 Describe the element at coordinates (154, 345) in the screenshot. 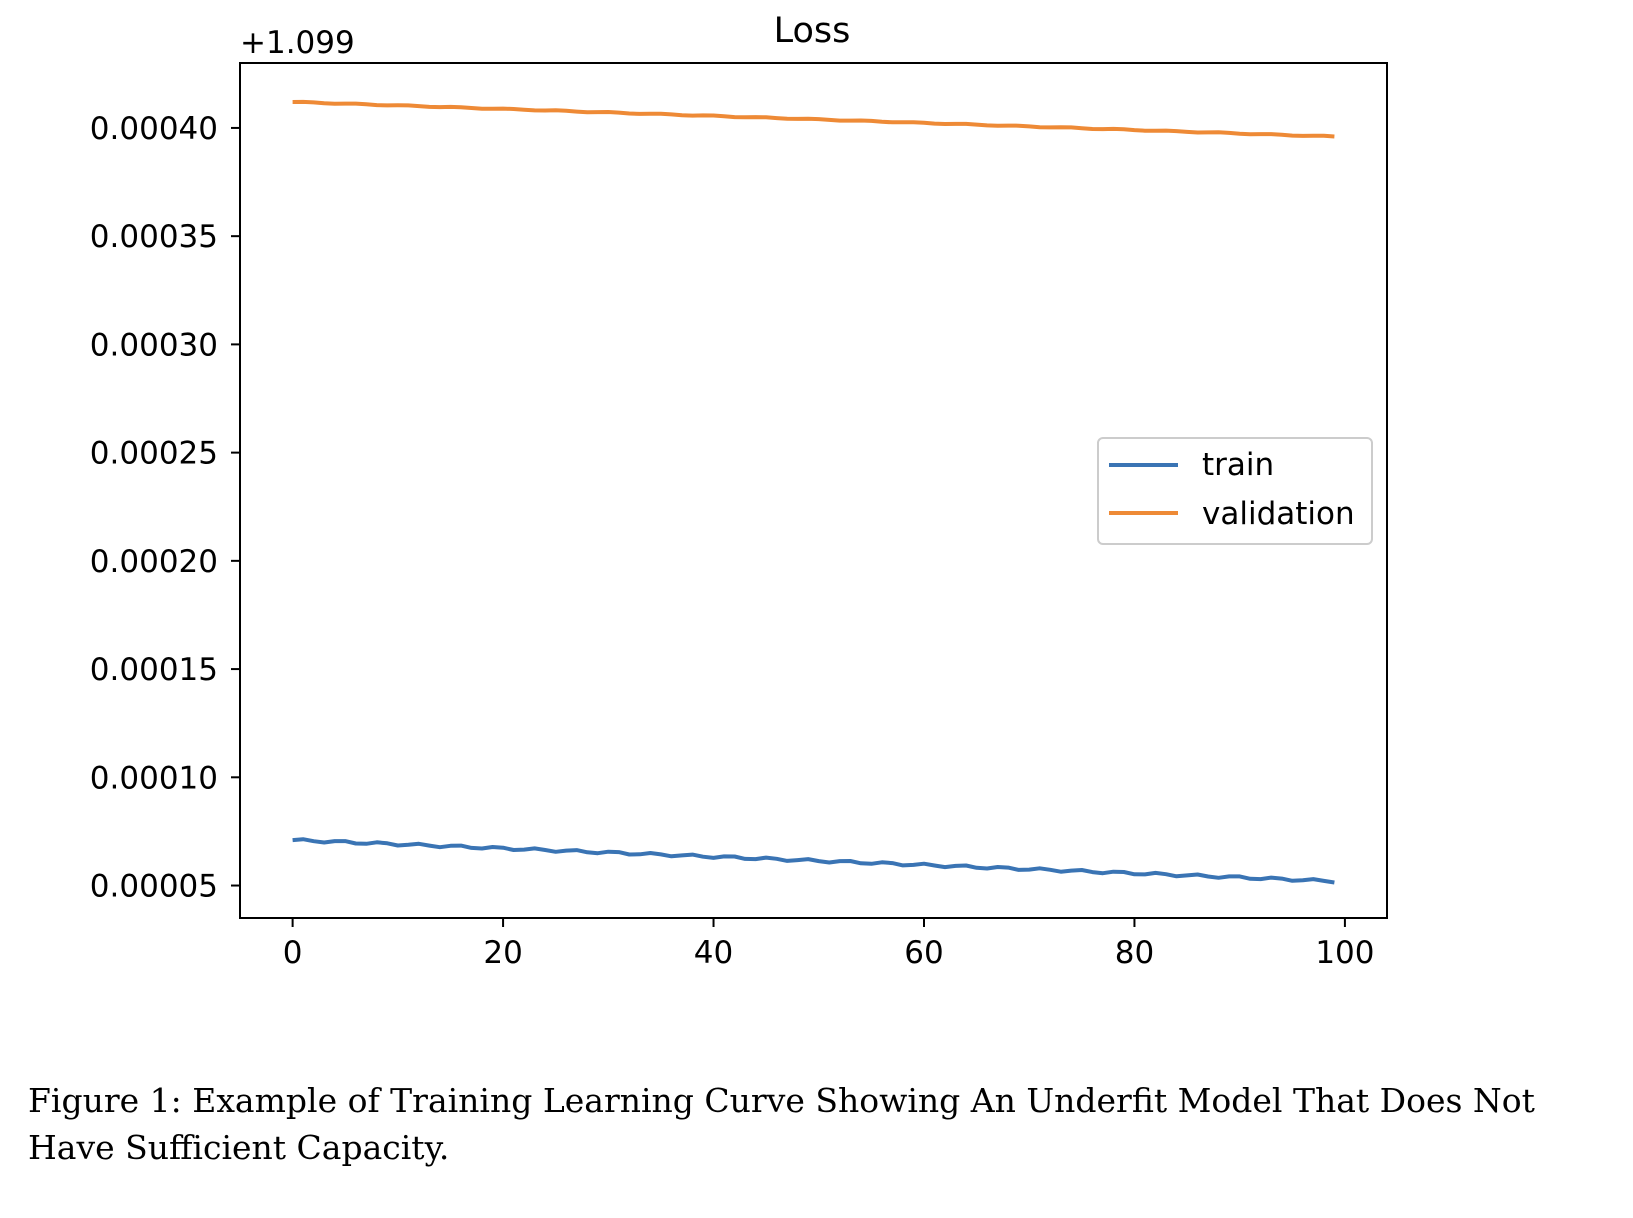

I see `y-tick-label: 0.00030` at that location.